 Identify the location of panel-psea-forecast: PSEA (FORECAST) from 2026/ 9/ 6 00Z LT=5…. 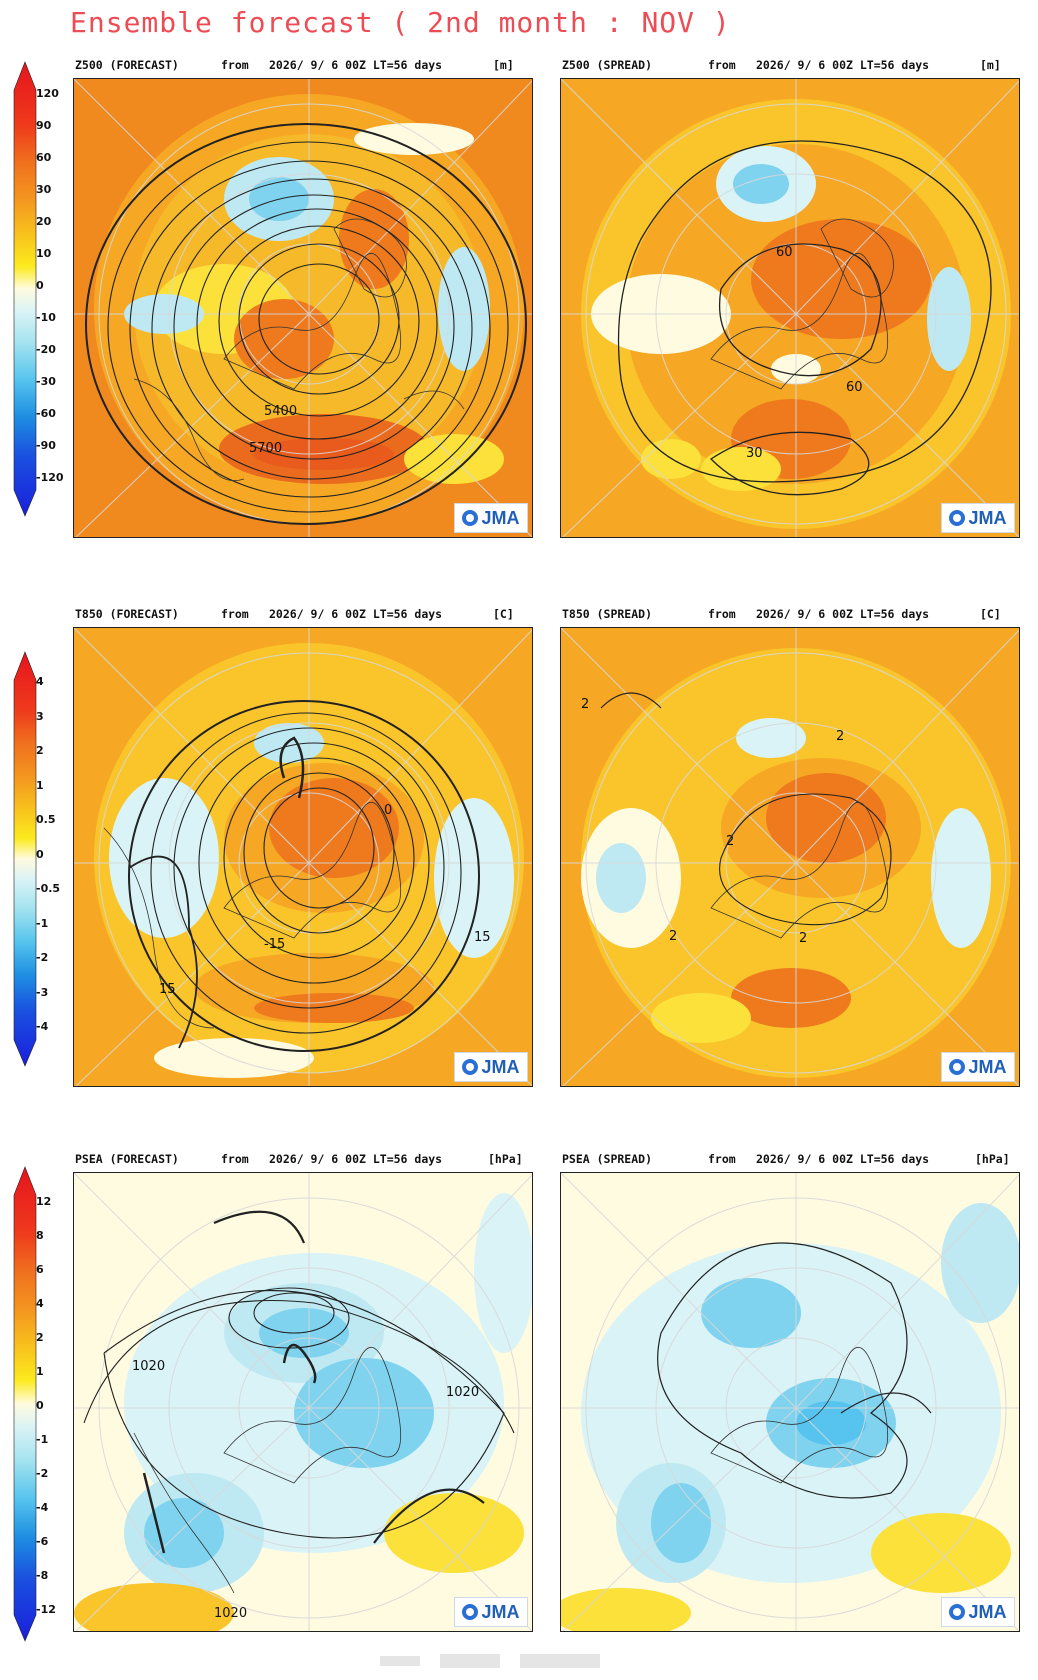
(303, 1392).